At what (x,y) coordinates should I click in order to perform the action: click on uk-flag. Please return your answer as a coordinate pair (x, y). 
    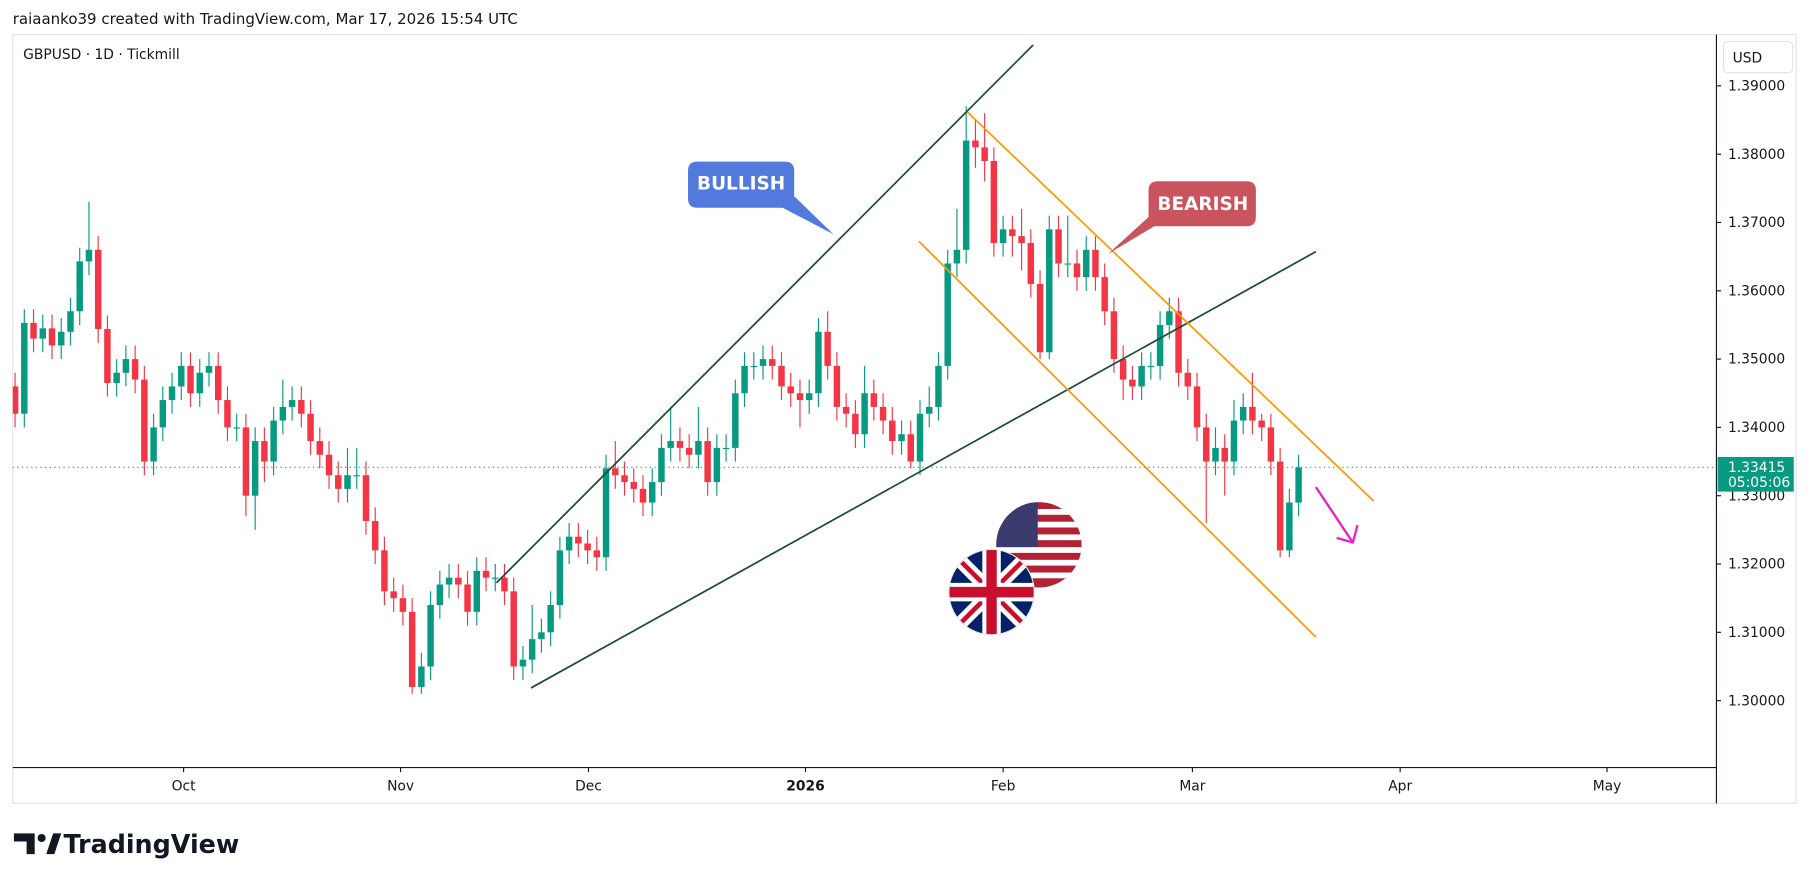
    Looking at the image, I should click on (991, 592).